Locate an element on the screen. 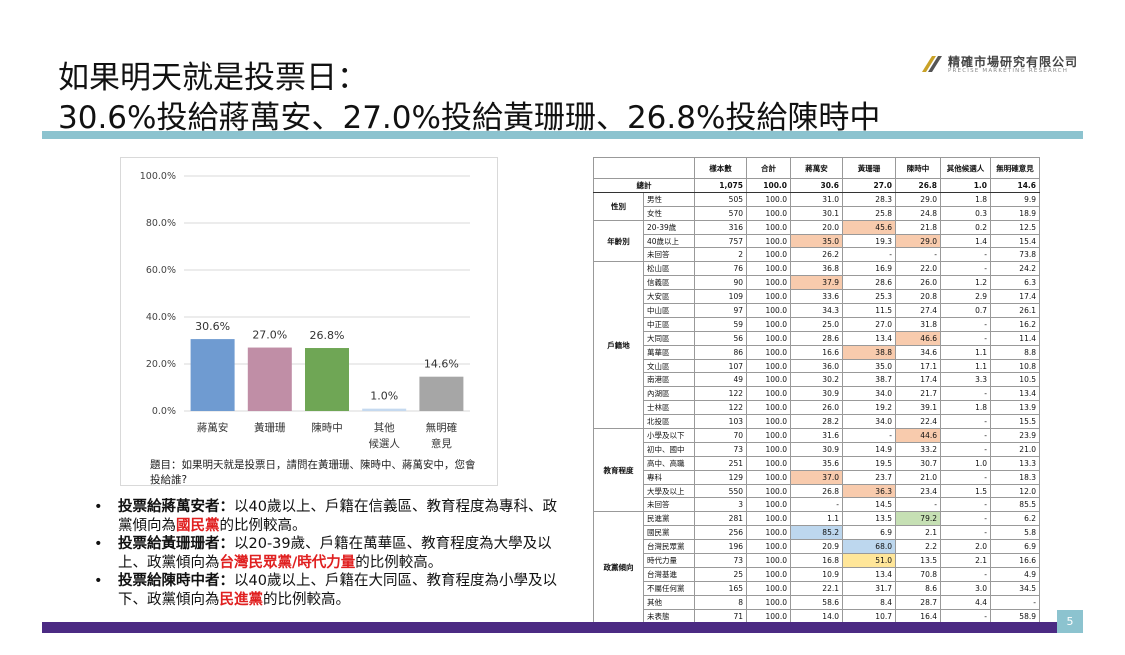 The image size is (1125, 655). table-cell: 4.9 is located at coordinates (1015, 574).